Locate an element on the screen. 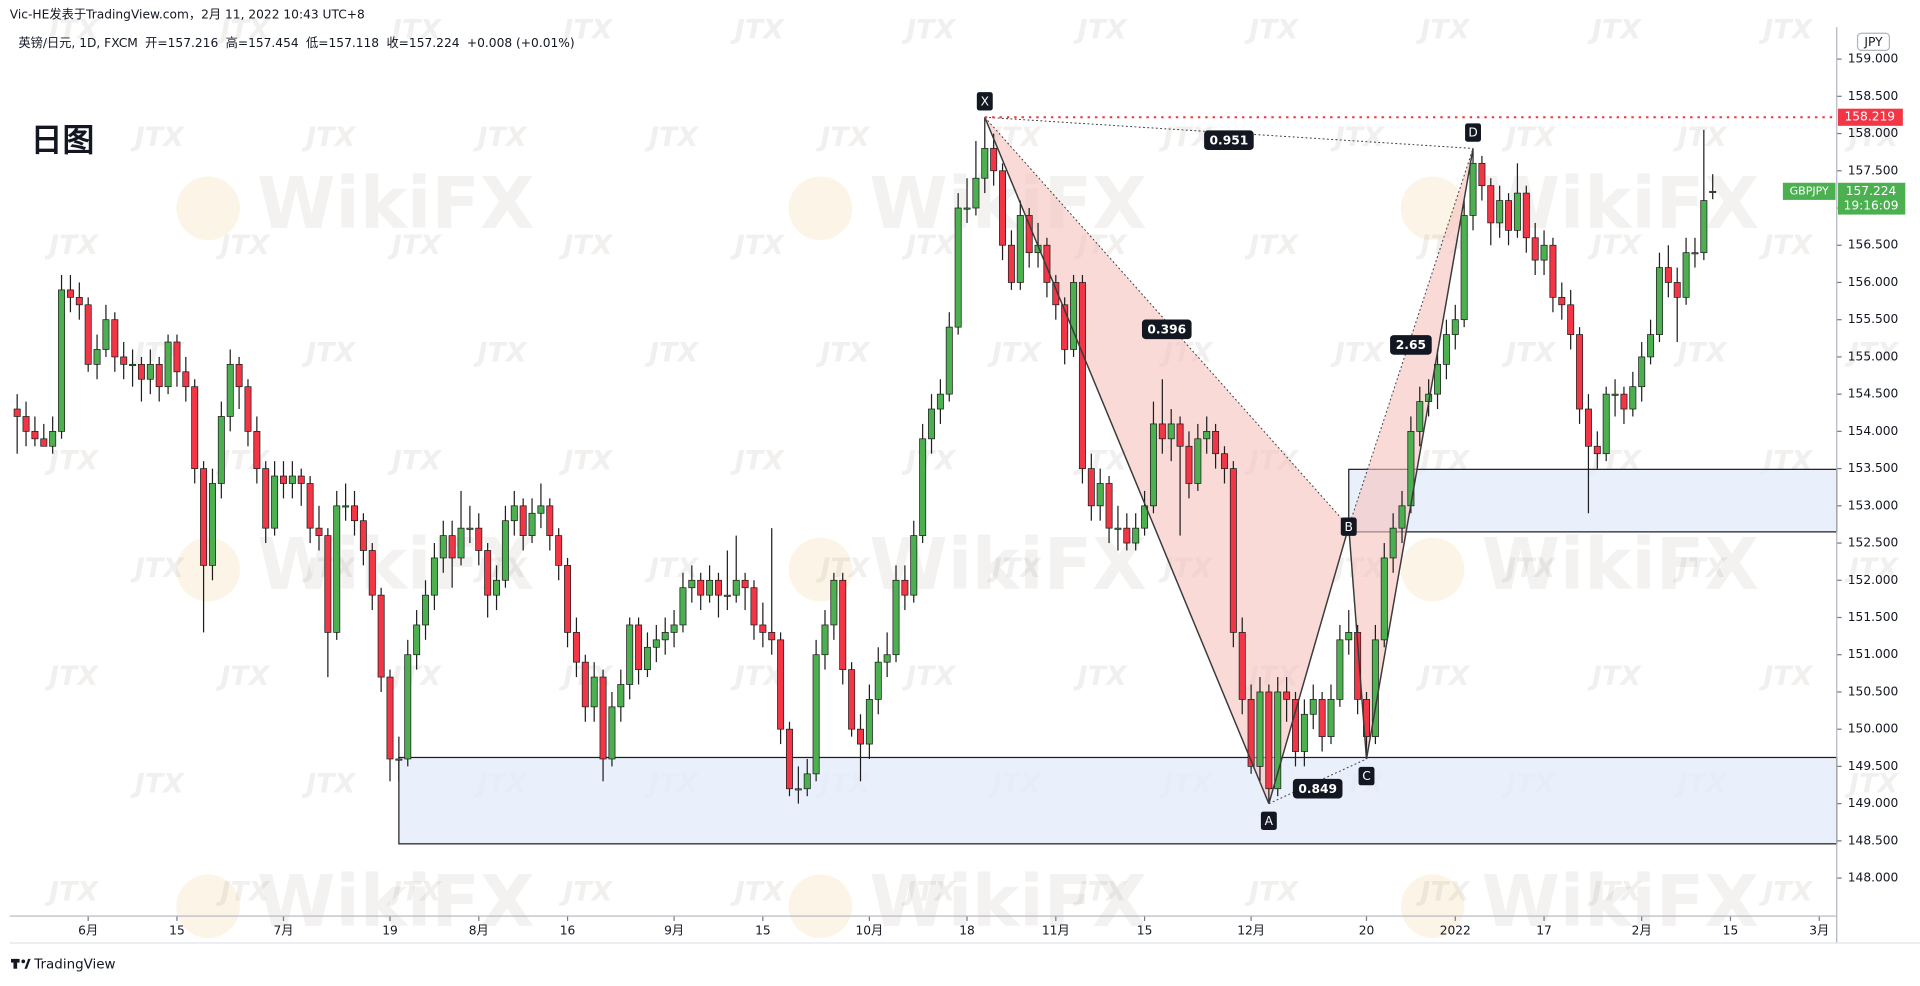  x-tick-label: 20 is located at coordinates (1367, 930).